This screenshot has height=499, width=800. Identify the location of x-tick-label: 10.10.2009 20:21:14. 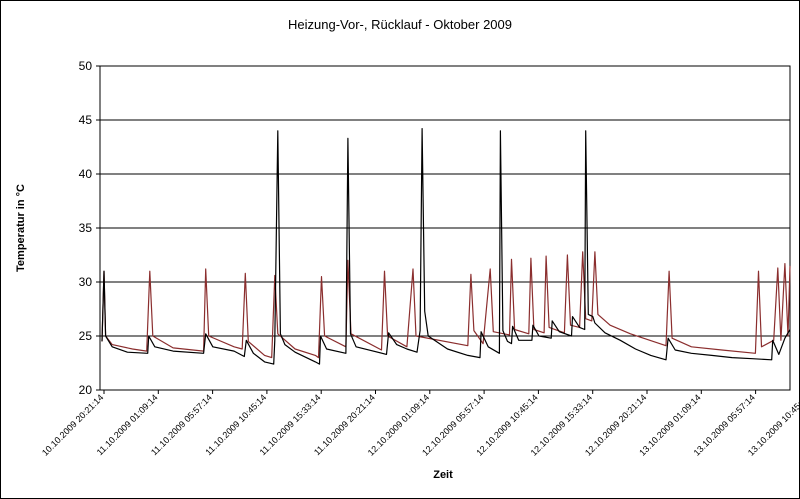
(72, 424).